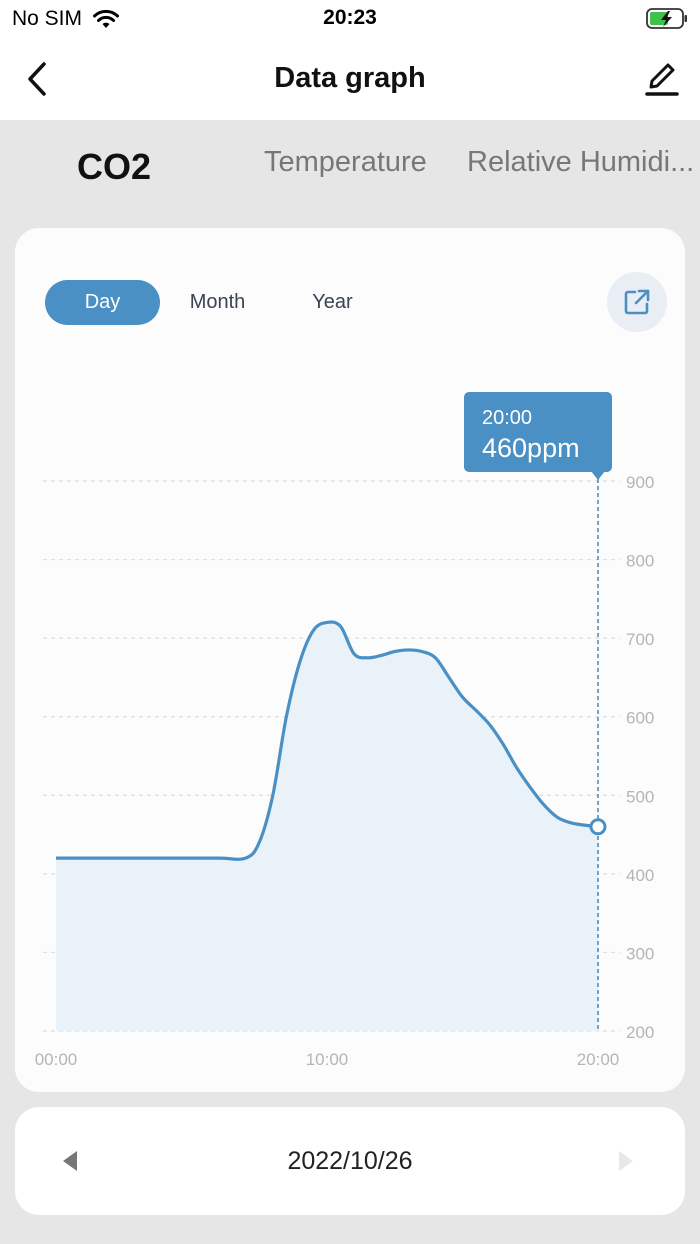 The height and width of the screenshot is (1244, 700). I want to click on tooltip-pointer, so click(598, 475).